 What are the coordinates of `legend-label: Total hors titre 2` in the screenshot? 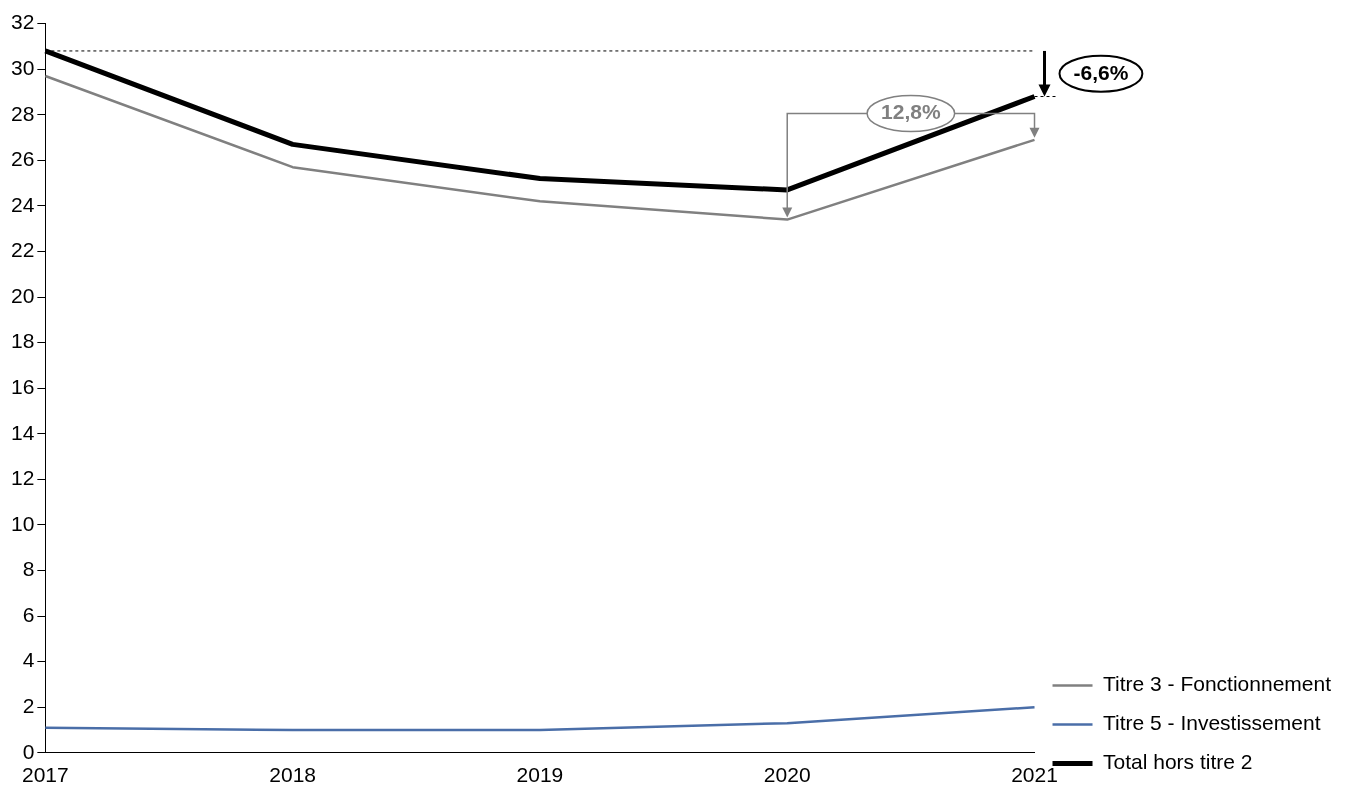 It's located at (1178, 762).